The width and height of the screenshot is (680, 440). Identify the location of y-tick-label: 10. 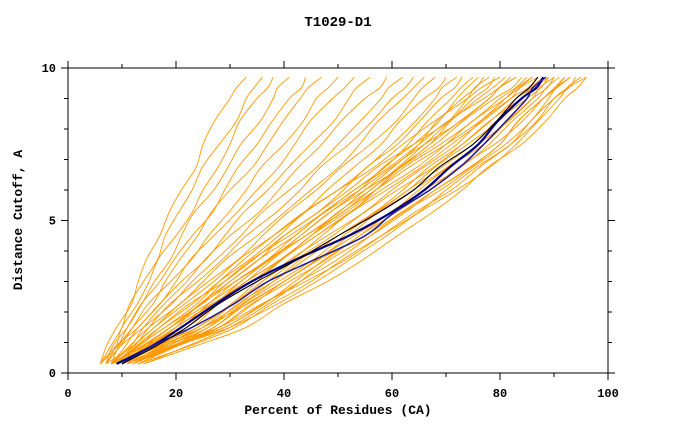
(49, 69).